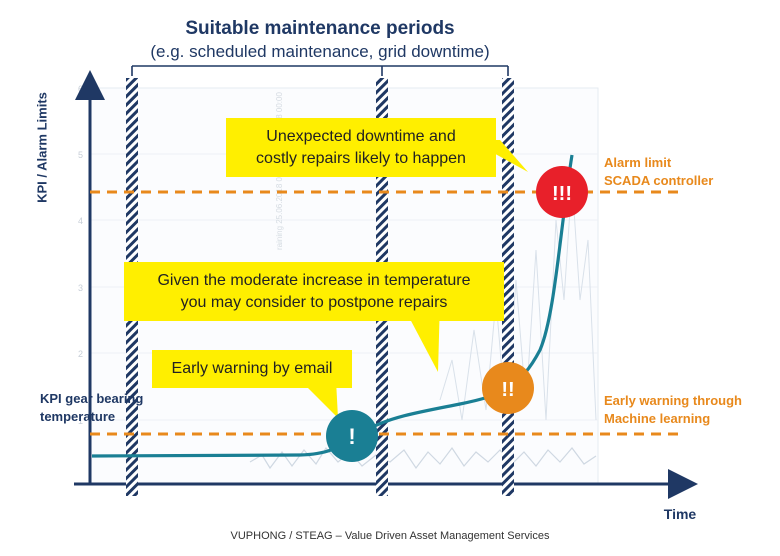  What do you see at coordinates (319, 399) in the screenshot?
I see `callout-email-pointer` at bounding box center [319, 399].